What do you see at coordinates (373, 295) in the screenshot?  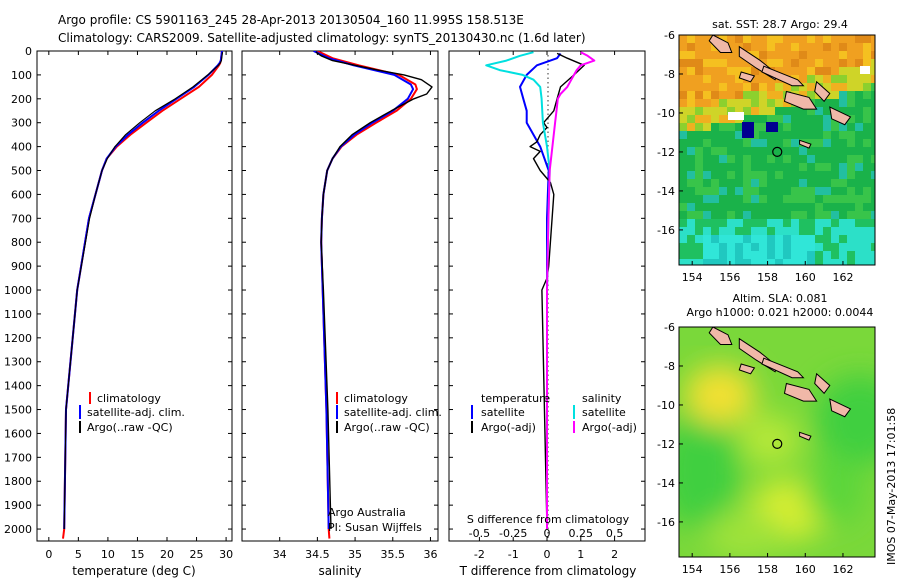 I see `salinity-series` at bounding box center [373, 295].